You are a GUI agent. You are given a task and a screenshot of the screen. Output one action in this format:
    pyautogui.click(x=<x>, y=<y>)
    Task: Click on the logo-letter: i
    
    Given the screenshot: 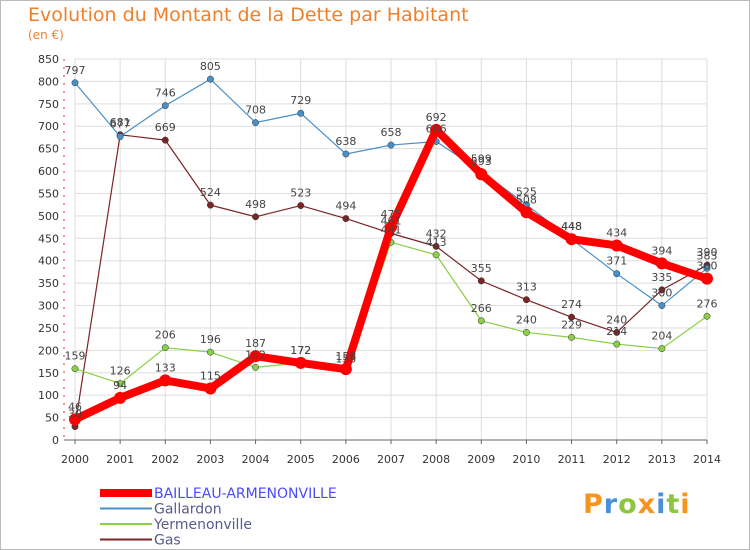 What is the action you would take?
    pyautogui.click(x=685, y=504)
    